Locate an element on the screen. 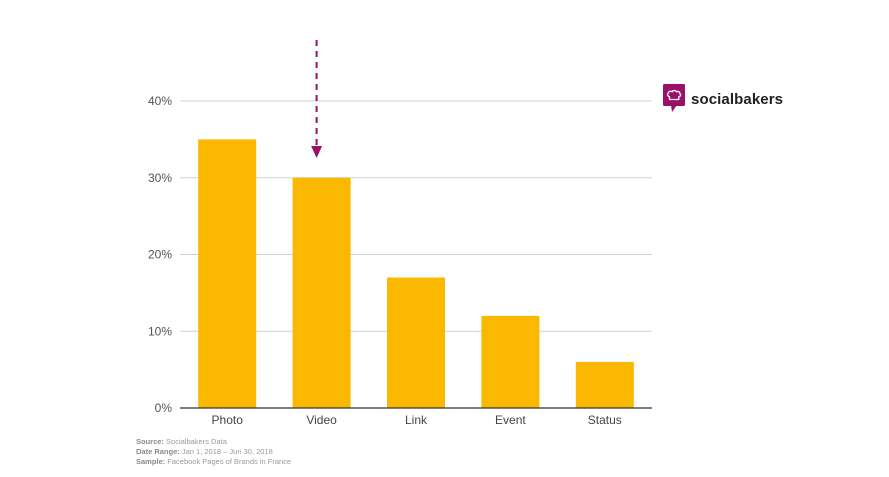  y-tick-label: 20% is located at coordinates (160, 255).